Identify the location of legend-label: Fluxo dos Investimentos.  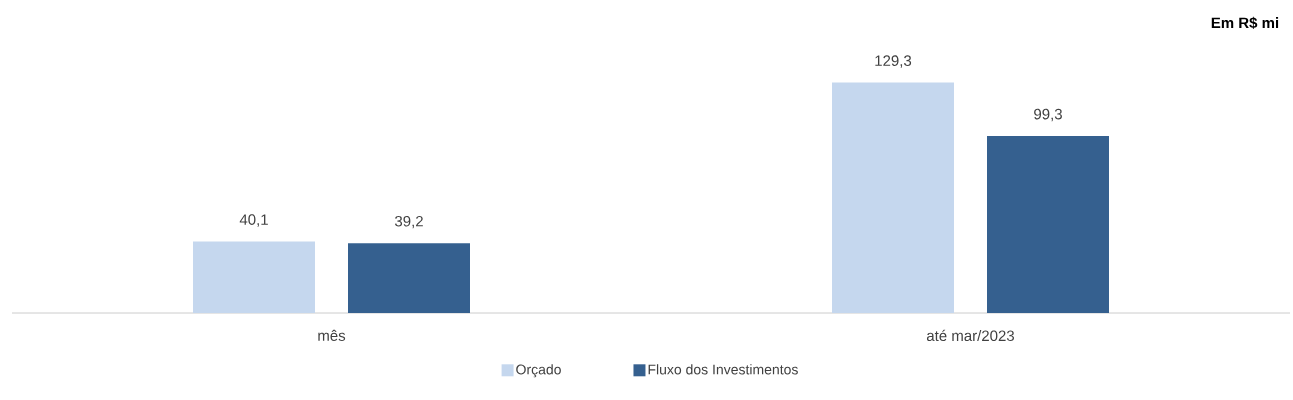
(723, 369).